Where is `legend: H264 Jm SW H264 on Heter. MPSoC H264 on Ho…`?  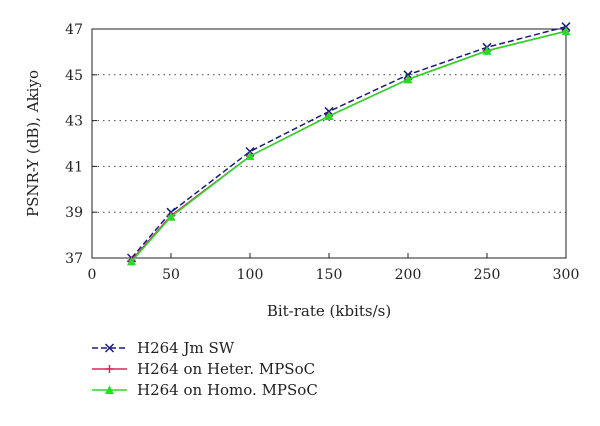
legend: H264 Jm SW H264 on Heter. MPSoC H264 on Ho… is located at coordinates (205, 369).